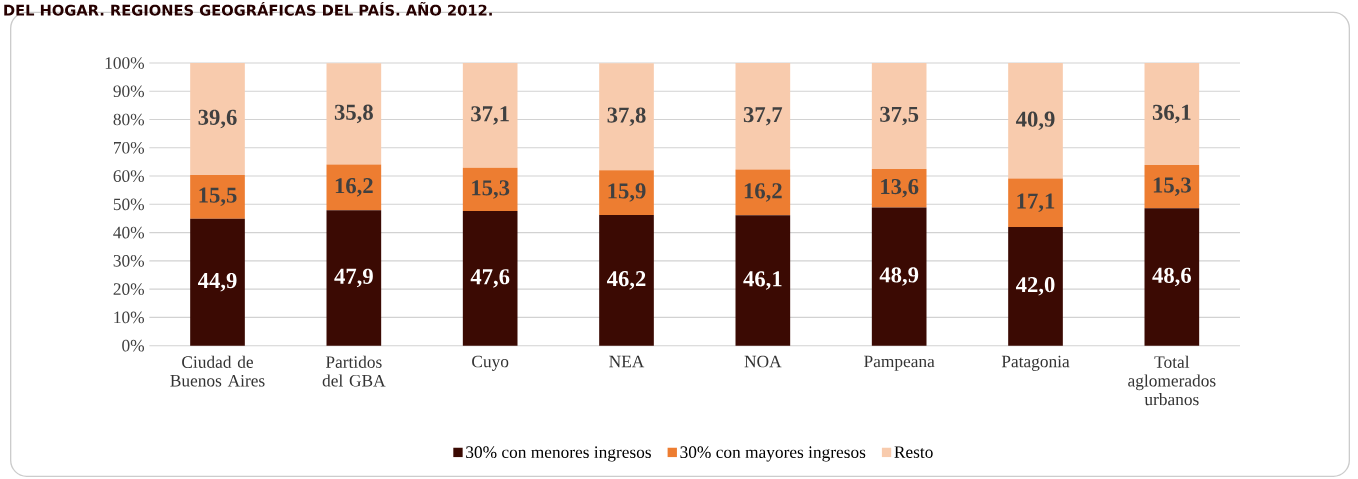  Describe the element at coordinates (354, 371) in the screenshot. I see `x-tick-label: Partidos del GBA` at that location.